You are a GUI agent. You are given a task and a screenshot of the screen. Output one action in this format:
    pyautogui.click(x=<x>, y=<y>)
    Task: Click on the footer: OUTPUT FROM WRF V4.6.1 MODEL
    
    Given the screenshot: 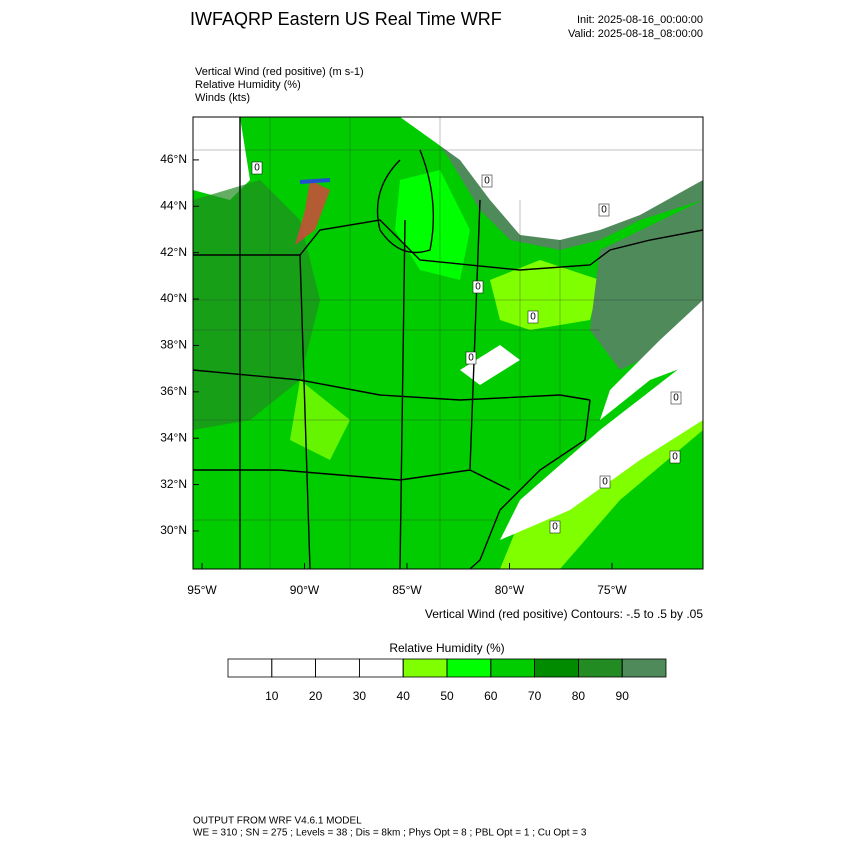 What is the action you would take?
    pyautogui.click(x=277, y=821)
    